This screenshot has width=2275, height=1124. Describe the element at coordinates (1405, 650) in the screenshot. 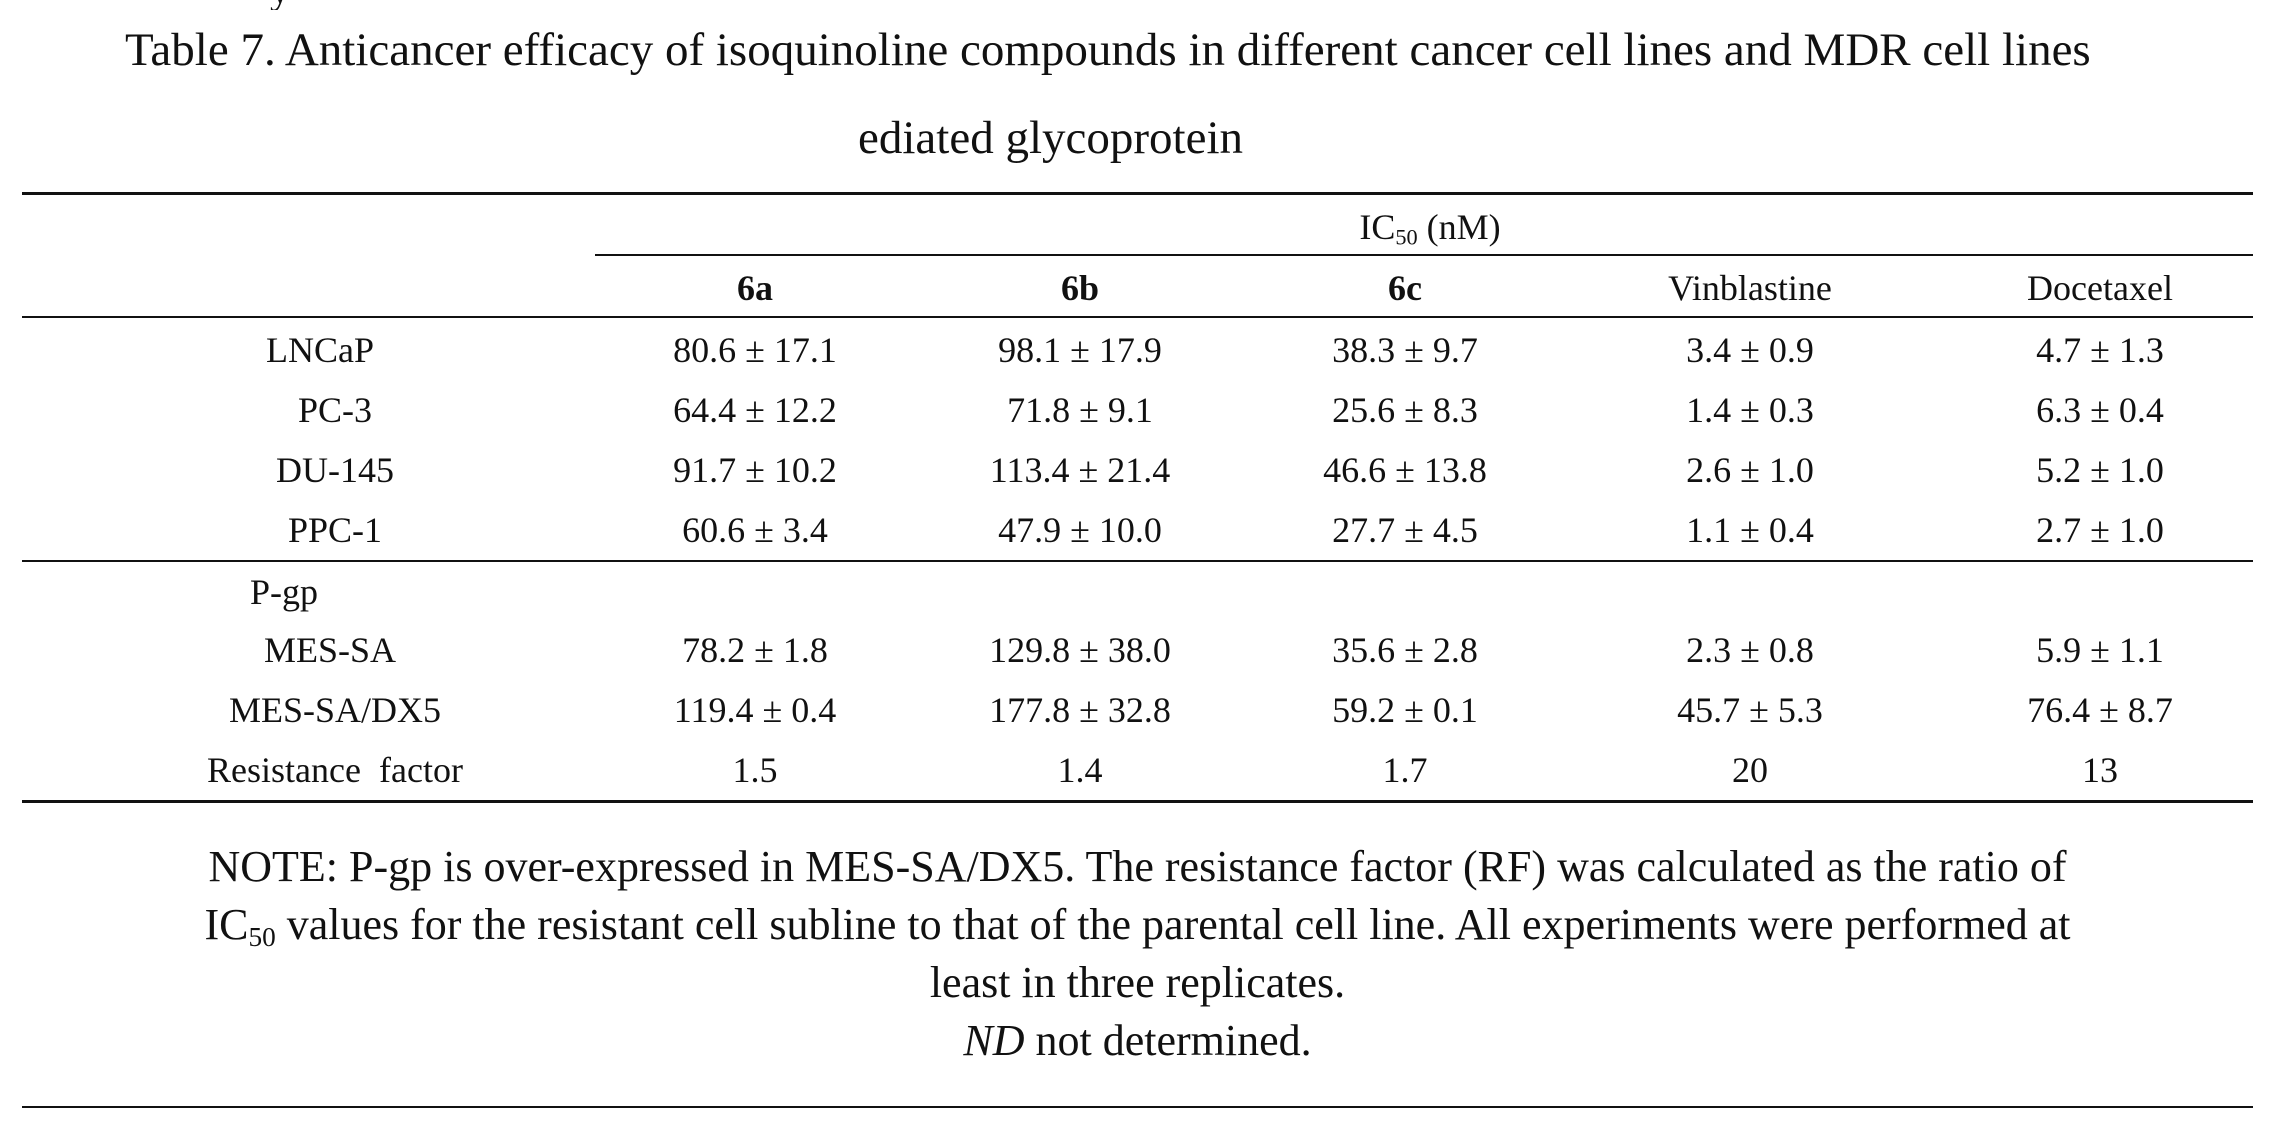

I see `table-cell: 35.6 ± 2.8` at that location.